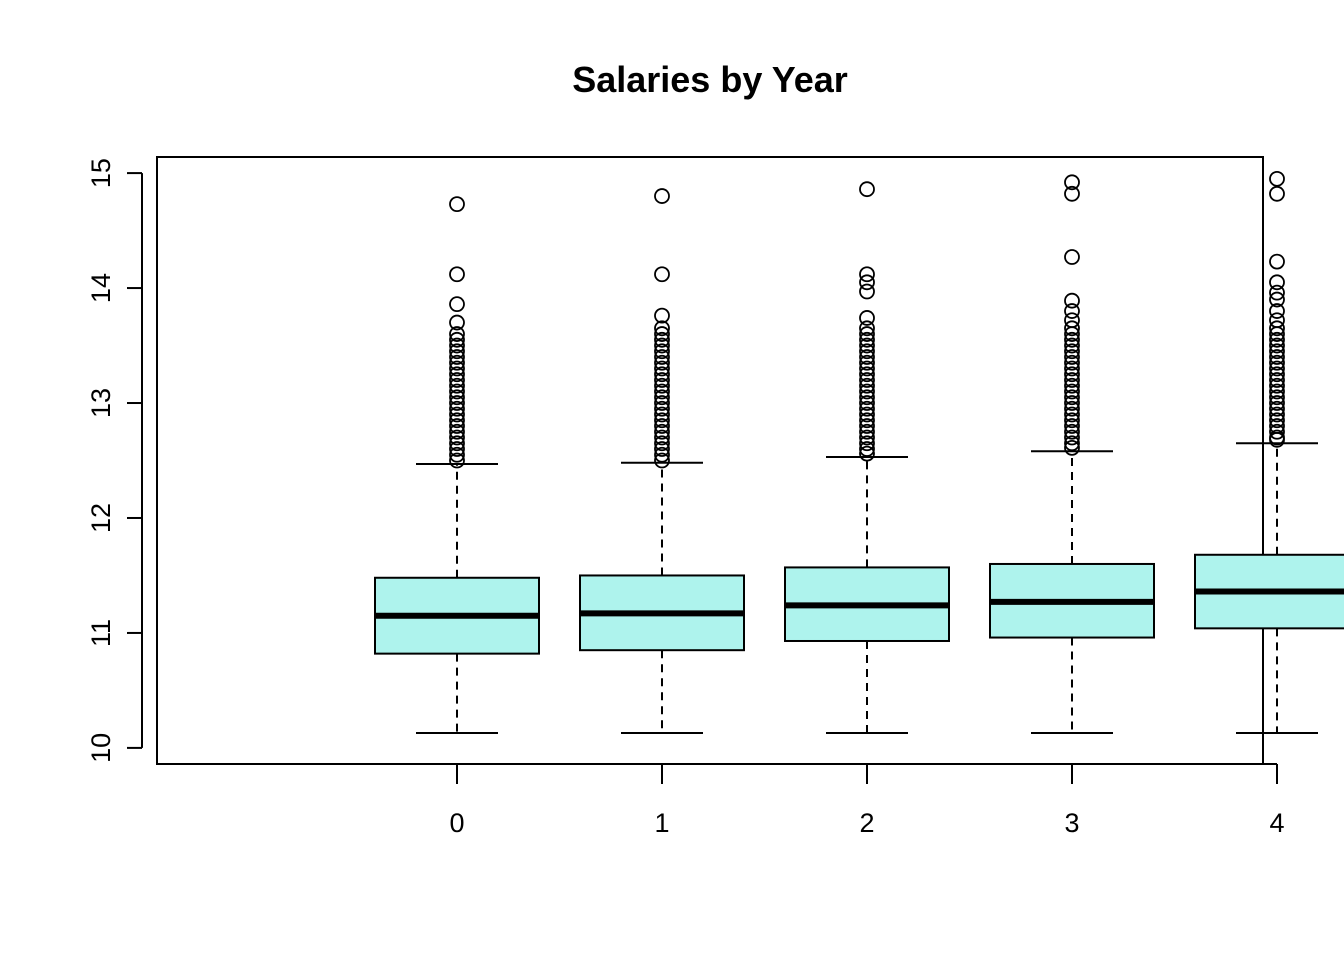  I want to click on x-axis: 0 1 2 3 4, so click(867, 800).